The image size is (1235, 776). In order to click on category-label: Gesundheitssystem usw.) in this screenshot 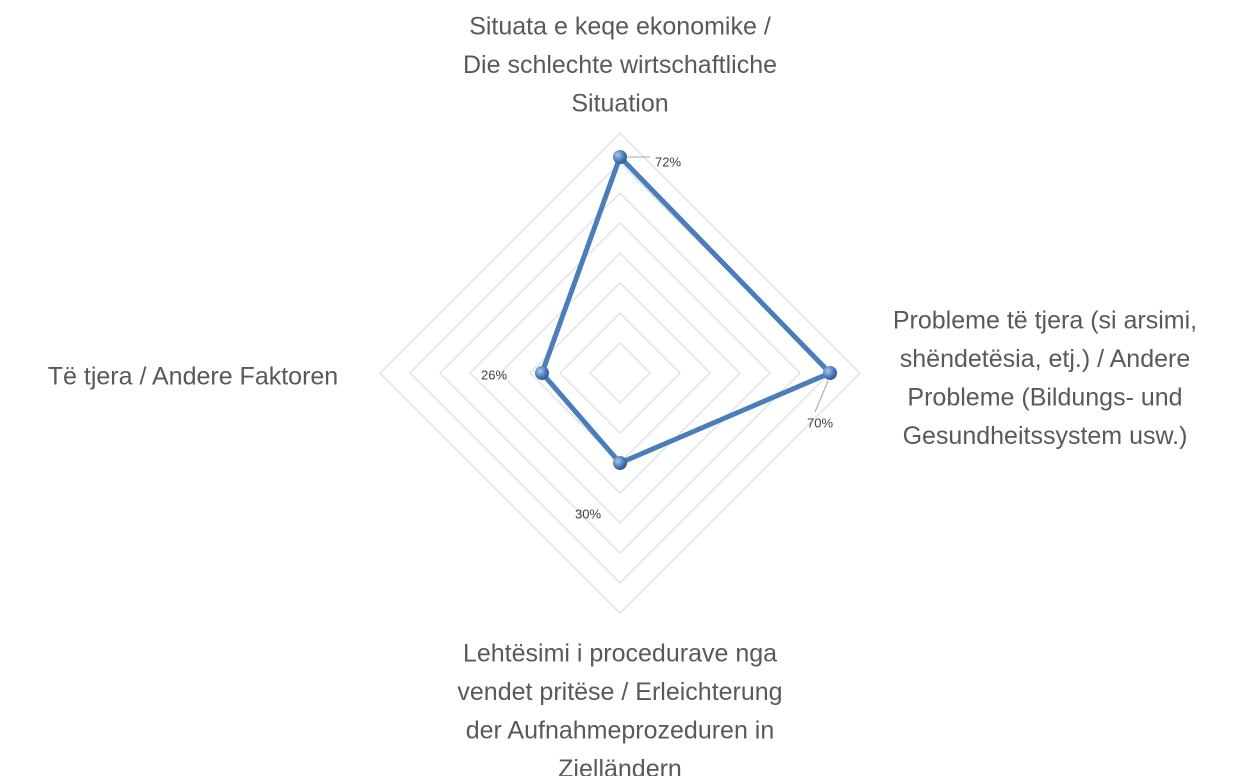, I will do `click(1045, 436)`.